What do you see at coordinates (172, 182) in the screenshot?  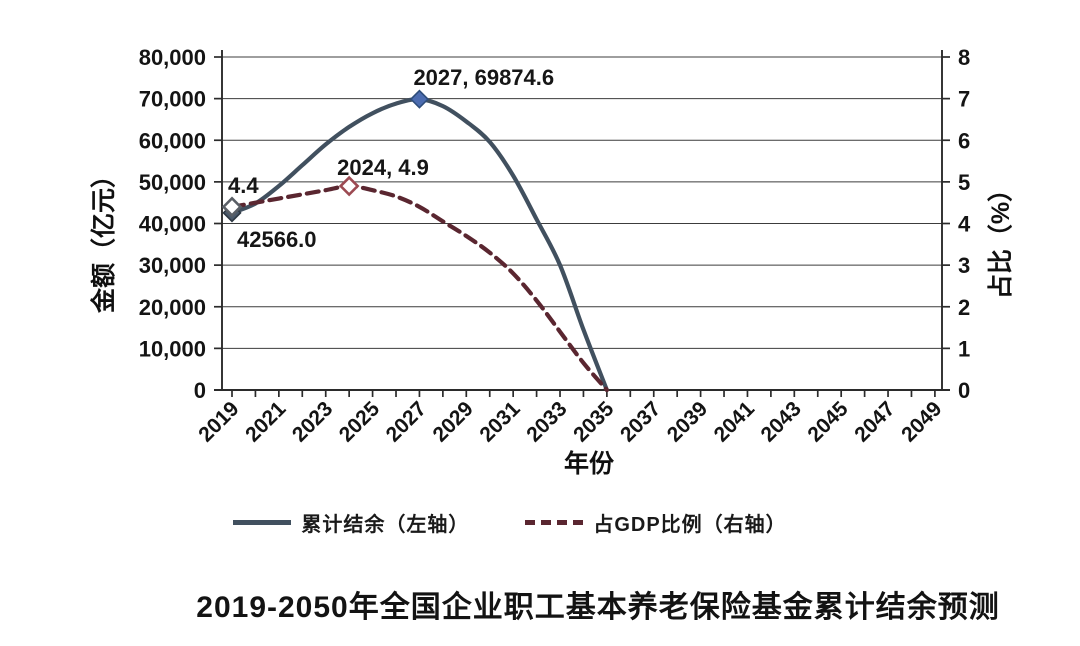 I see `y-axis-left-tick-label: 50,000` at bounding box center [172, 182].